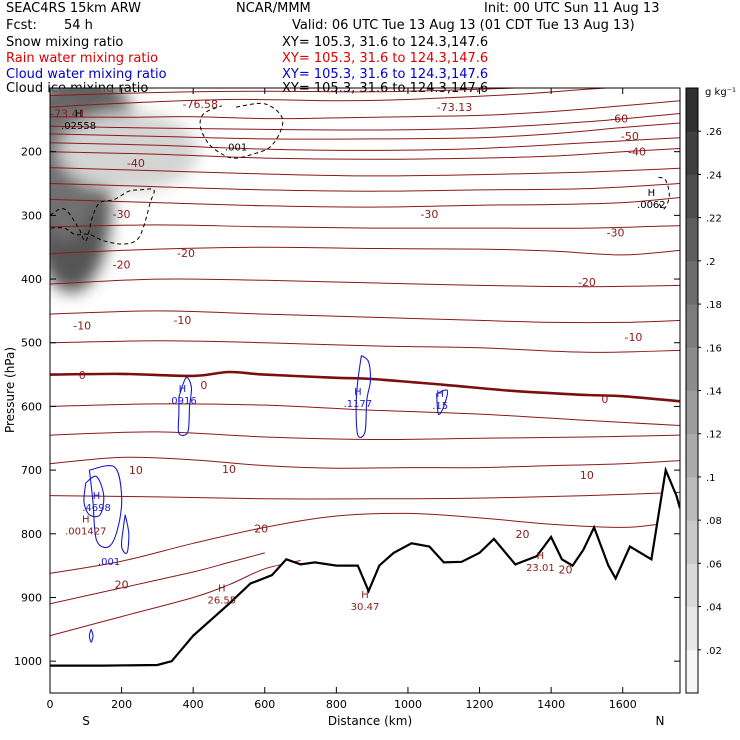  What do you see at coordinates (408, 704) in the screenshot?
I see `x-tick-label: 1000` at bounding box center [408, 704].